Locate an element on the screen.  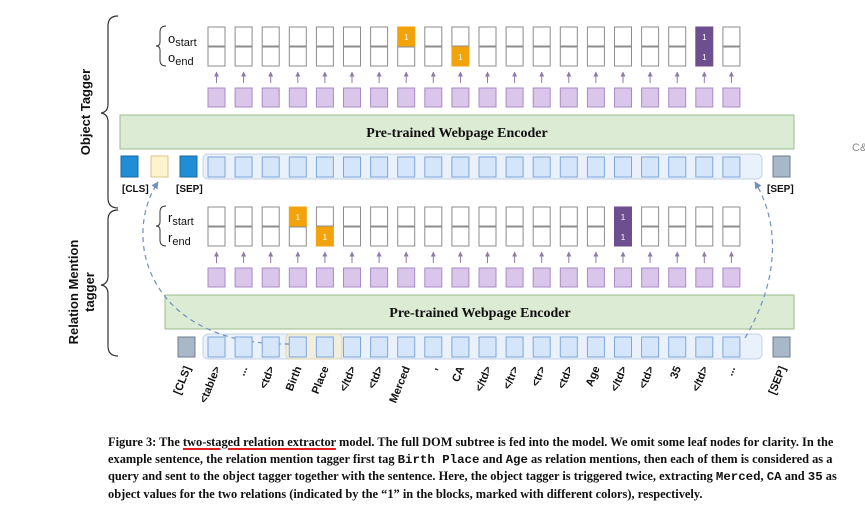
token-label: Place is located at coordinates (321, 380).